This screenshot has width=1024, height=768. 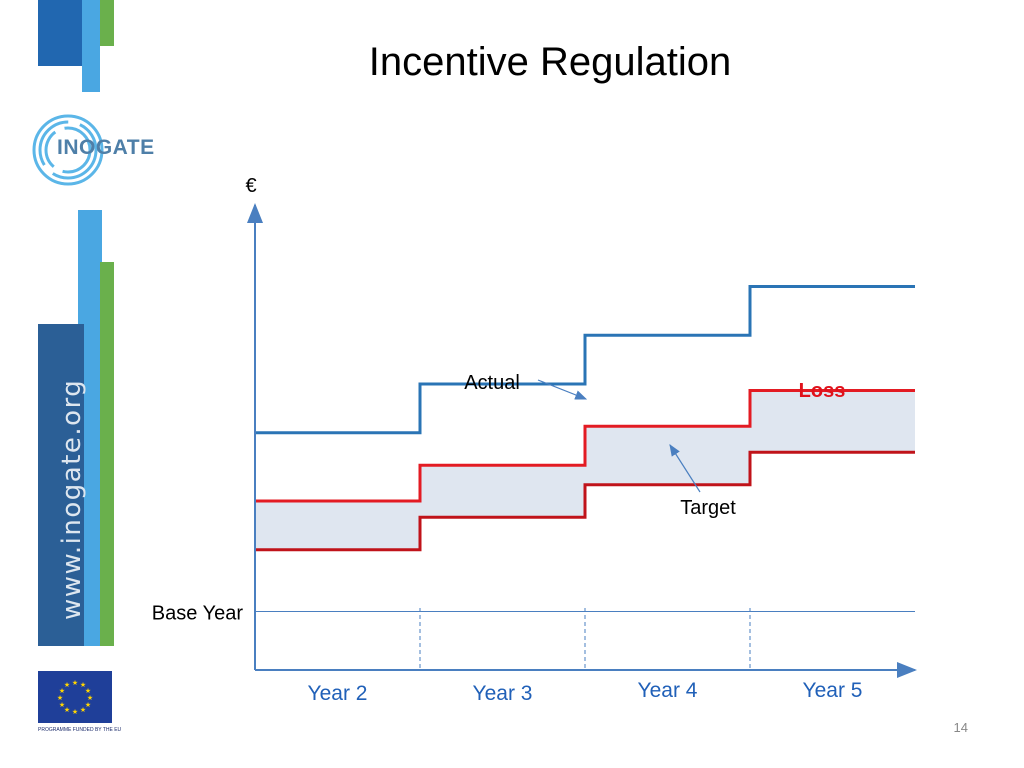 I want to click on target-pointer, so click(x=685, y=468).